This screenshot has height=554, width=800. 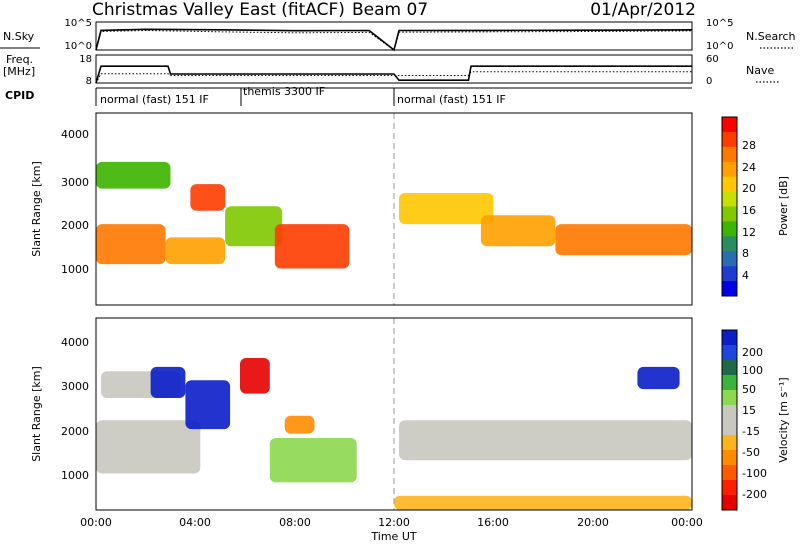 What do you see at coordinates (751, 452) in the screenshot?
I see `velocity-cbar-tick-minus50: -50` at bounding box center [751, 452].